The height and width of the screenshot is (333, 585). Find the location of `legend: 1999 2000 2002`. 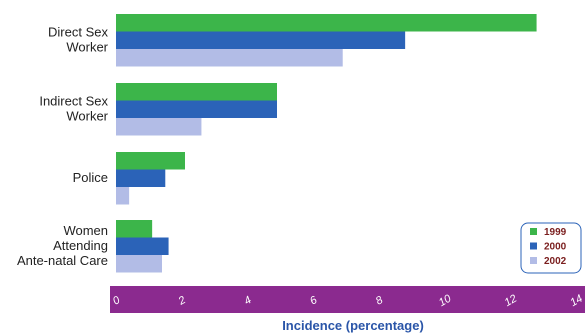

legend: 1999 2000 2002 is located at coordinates (551, 248).